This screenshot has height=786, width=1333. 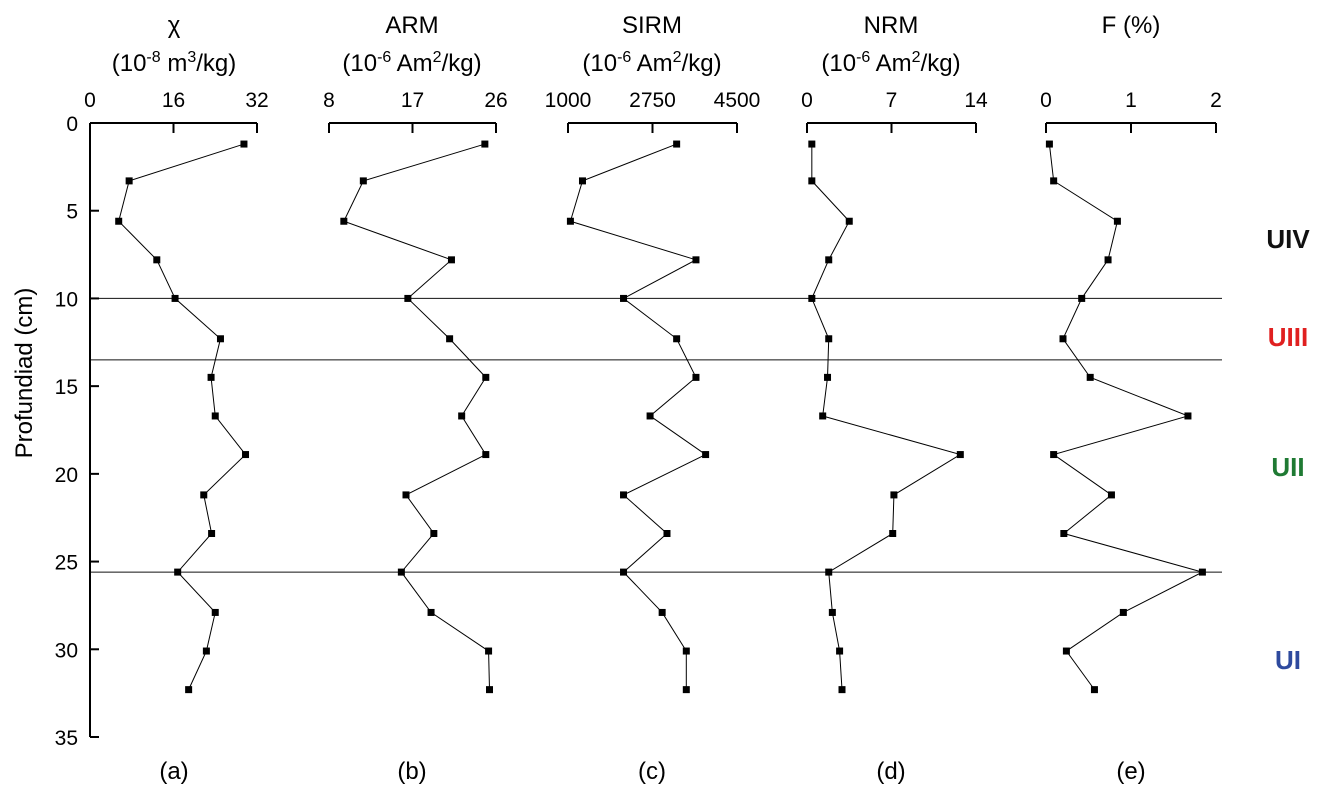 What do you see at coordinates (891, 25) in the screenshot?
I see `panel-title: NRM` at bounding box center [891, 25].